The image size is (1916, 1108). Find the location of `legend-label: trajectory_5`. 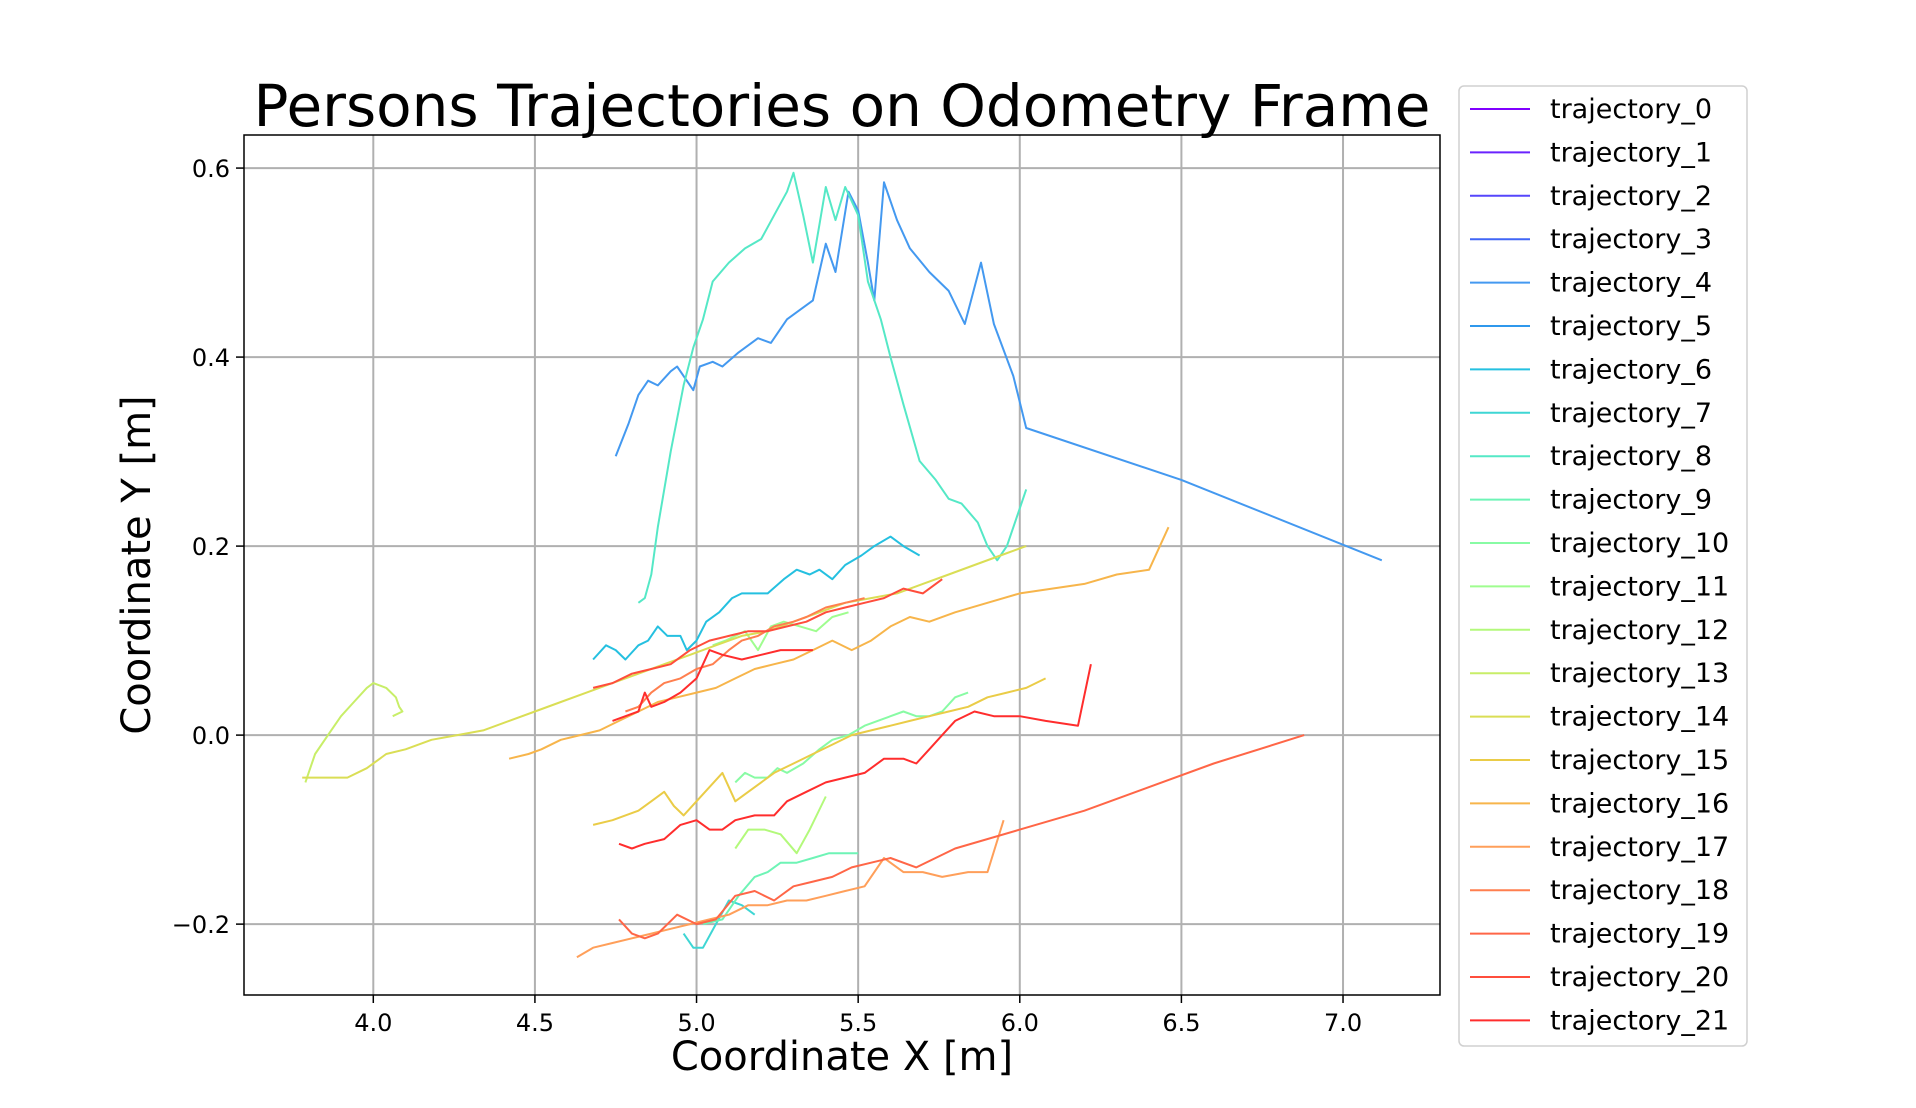

legend-label: trajectory_5 is located at coordinates (1631, 326).